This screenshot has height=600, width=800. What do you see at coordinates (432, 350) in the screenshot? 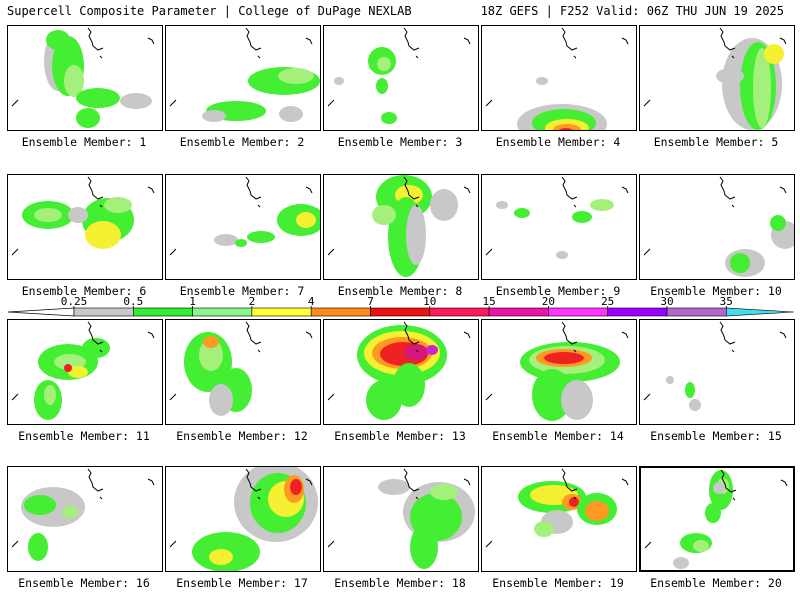
I see `scp-contour-purple` at bounding box center [432, 350].